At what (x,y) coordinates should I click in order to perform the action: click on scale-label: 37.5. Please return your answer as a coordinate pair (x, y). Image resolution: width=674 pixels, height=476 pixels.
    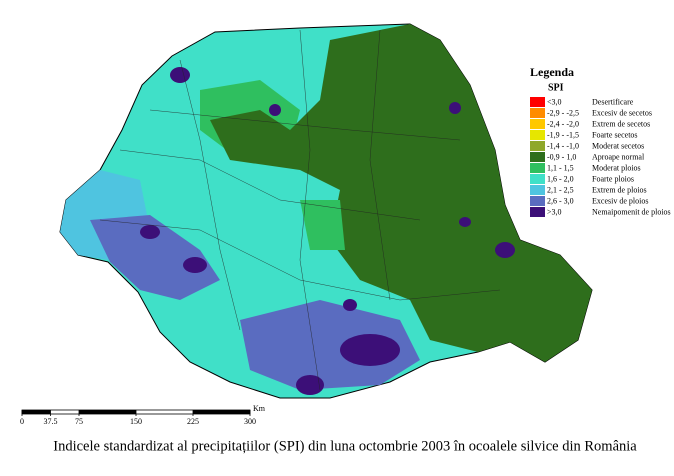
    Looking at the image, I should click on (51, 421).